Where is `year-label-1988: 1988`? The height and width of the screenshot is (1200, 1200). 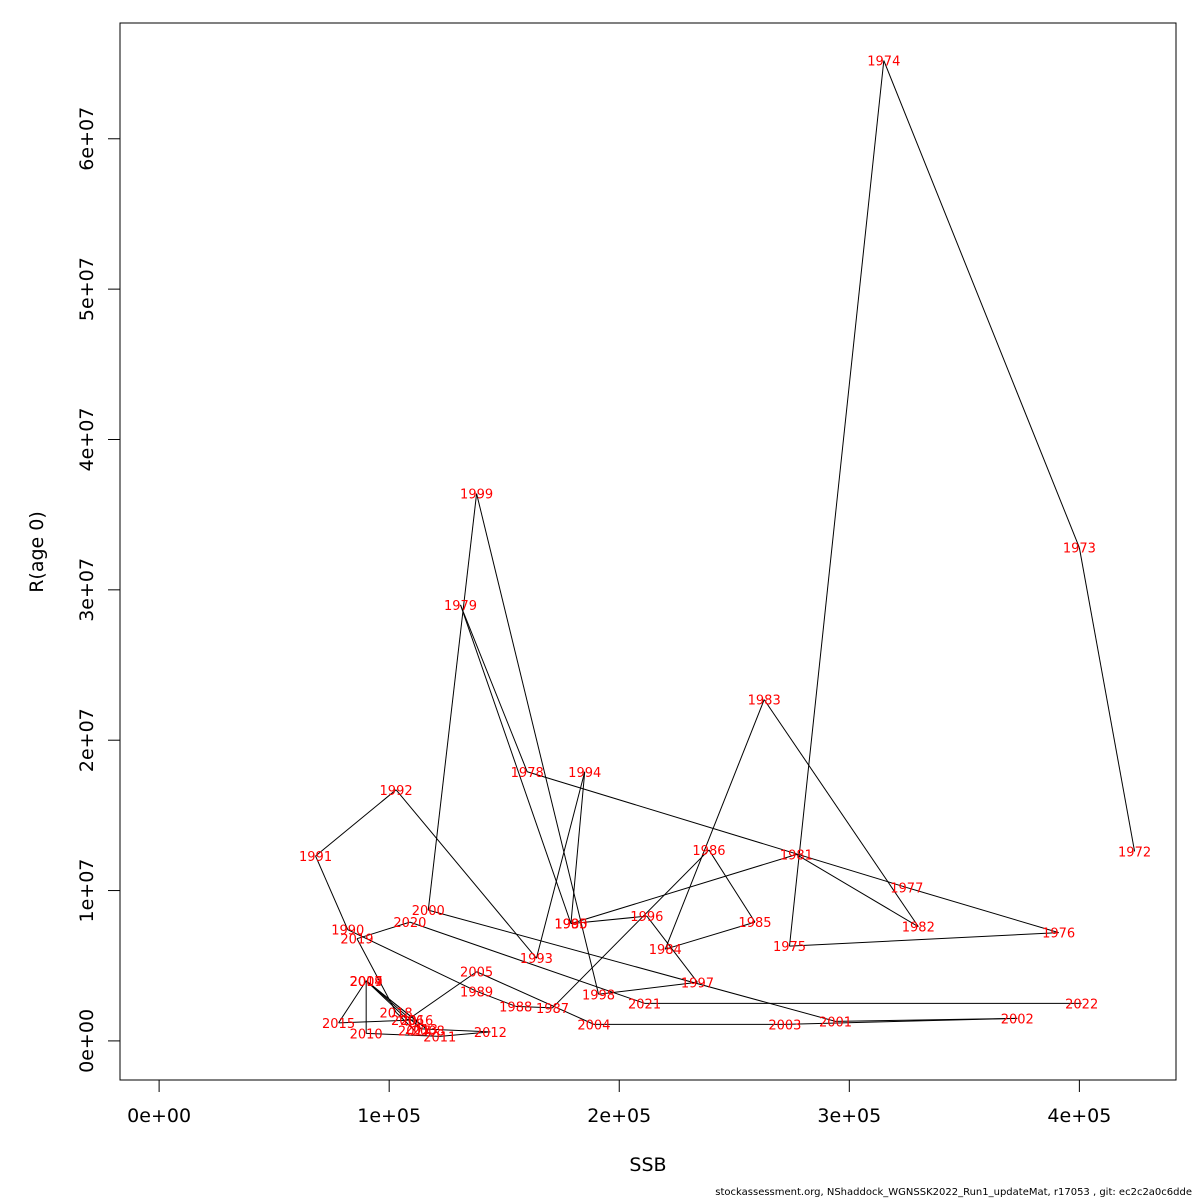
year-label-1988: 1988 is located at coordinates (515, 1007).